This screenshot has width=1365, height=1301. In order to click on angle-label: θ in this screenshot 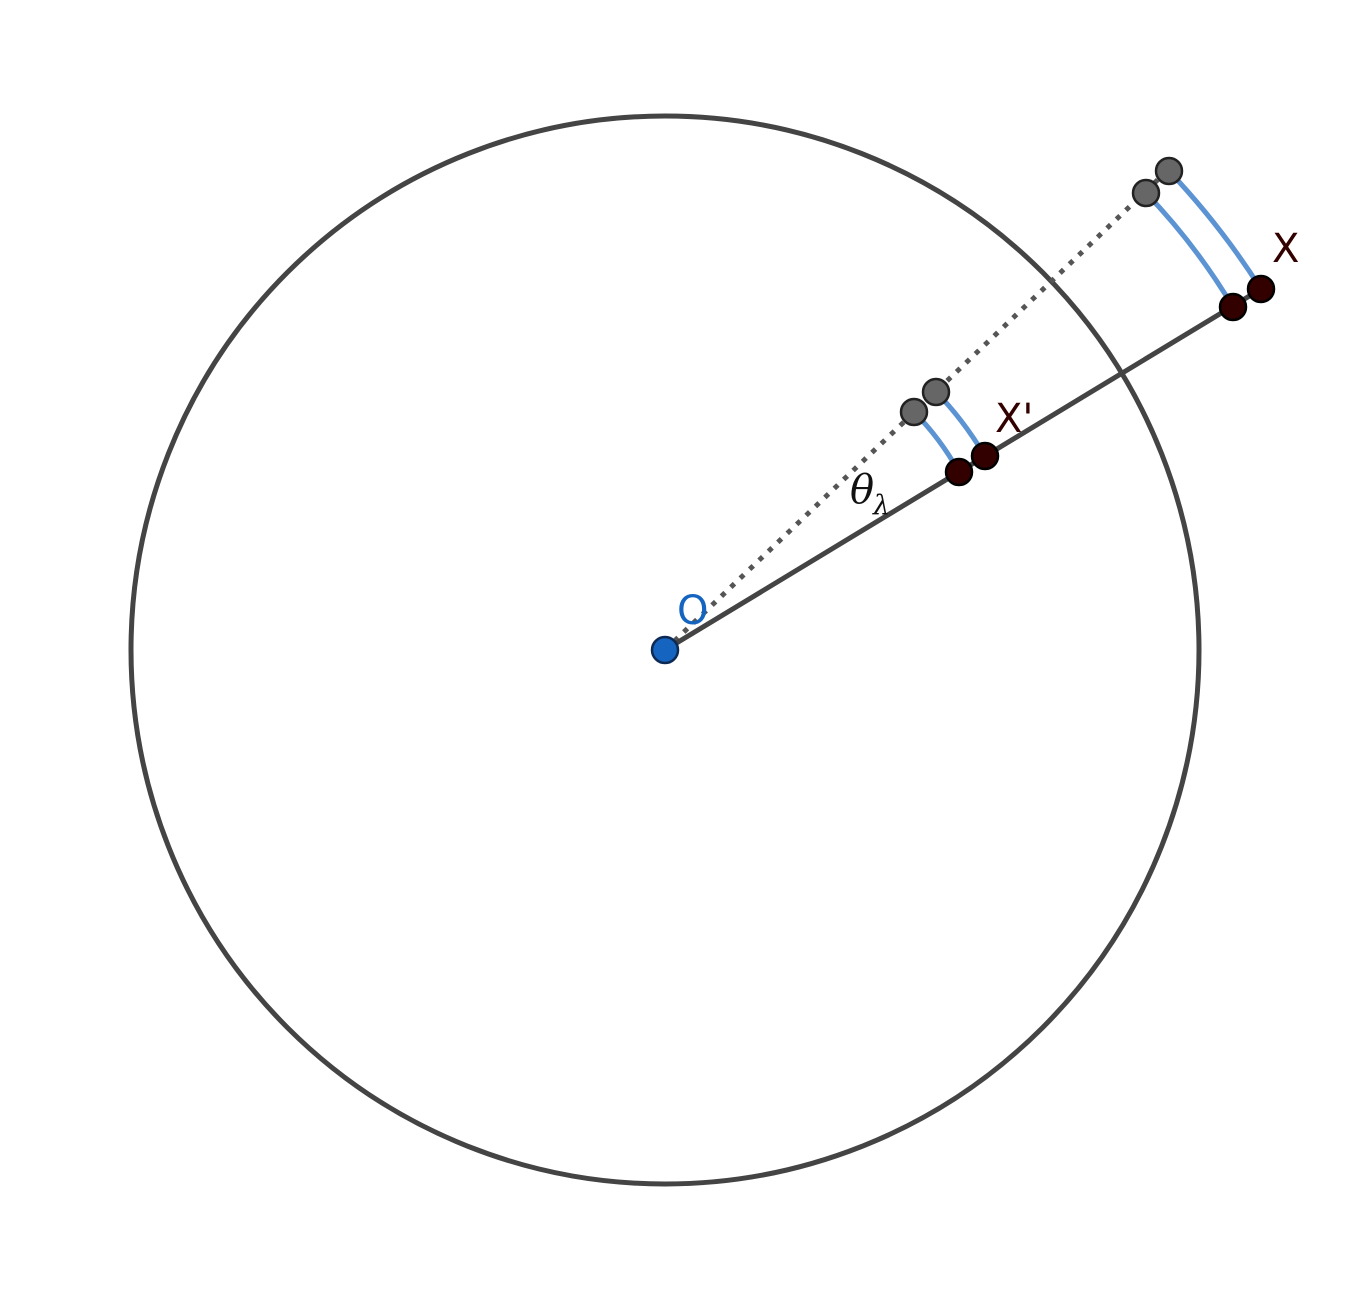, I will do `click(862, 490)`.